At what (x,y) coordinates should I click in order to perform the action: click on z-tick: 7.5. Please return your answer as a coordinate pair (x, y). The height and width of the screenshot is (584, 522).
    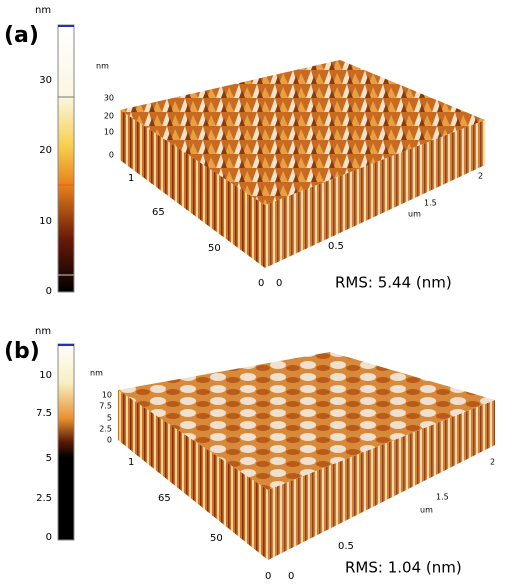
    Looking at the image, I should click on (105, 406).